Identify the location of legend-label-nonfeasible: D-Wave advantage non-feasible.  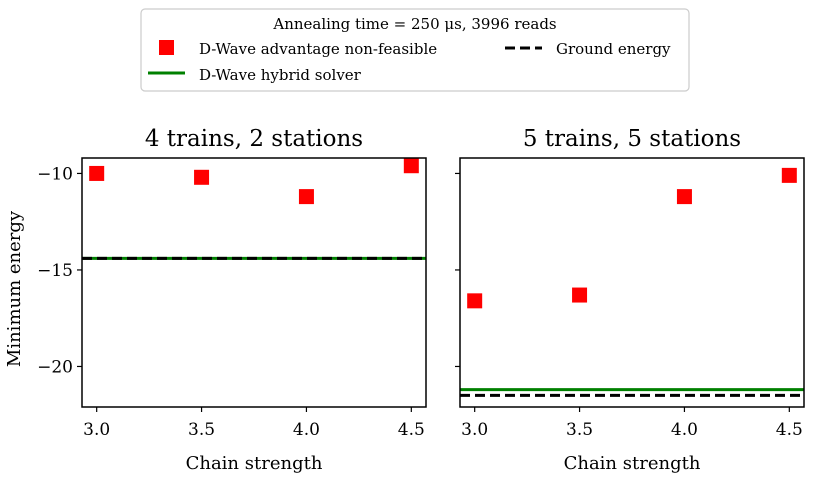
(318, 49).